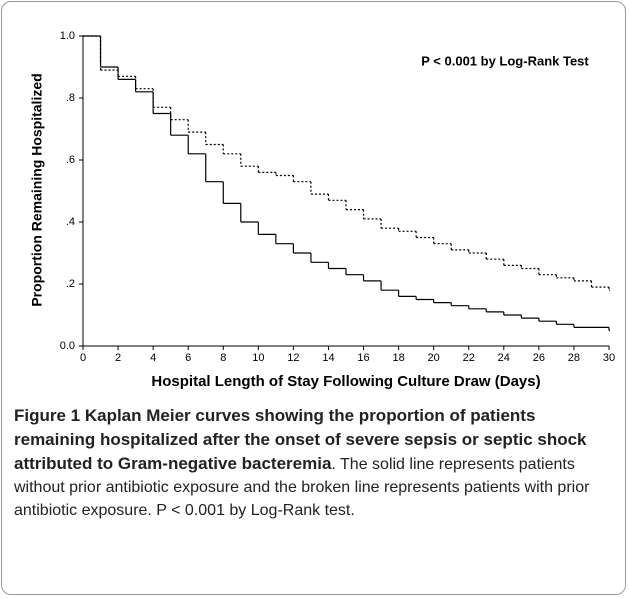 This screenshot has width=629, height=598. What do you see at coordinates (118, 358) in the screenshot?
I see `x-tick-label: 2` at bounding box center [118, 358].